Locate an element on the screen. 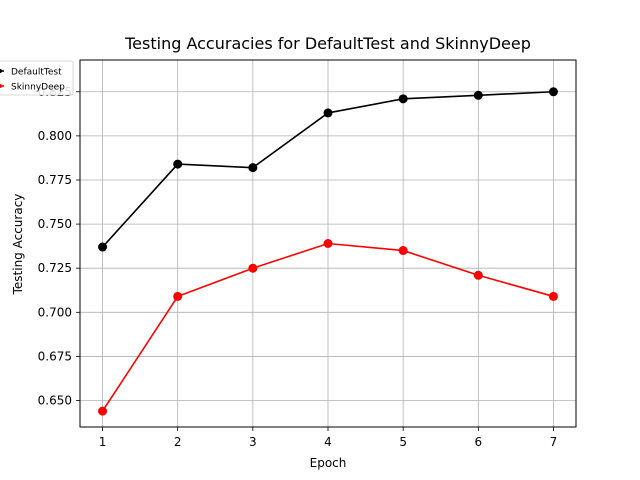 This screenshot has width=640, height=480. x-tick-label: 5 is located at coordinates (403, 442).